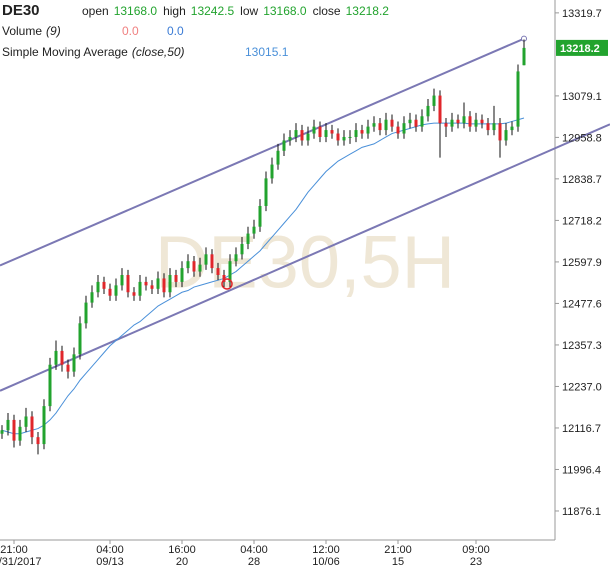 This screenshot has width=610, height=568. Describe the element at coordinates (582, 138) in the screenshot. I see `y-tick-label: 12958.8` at that location.